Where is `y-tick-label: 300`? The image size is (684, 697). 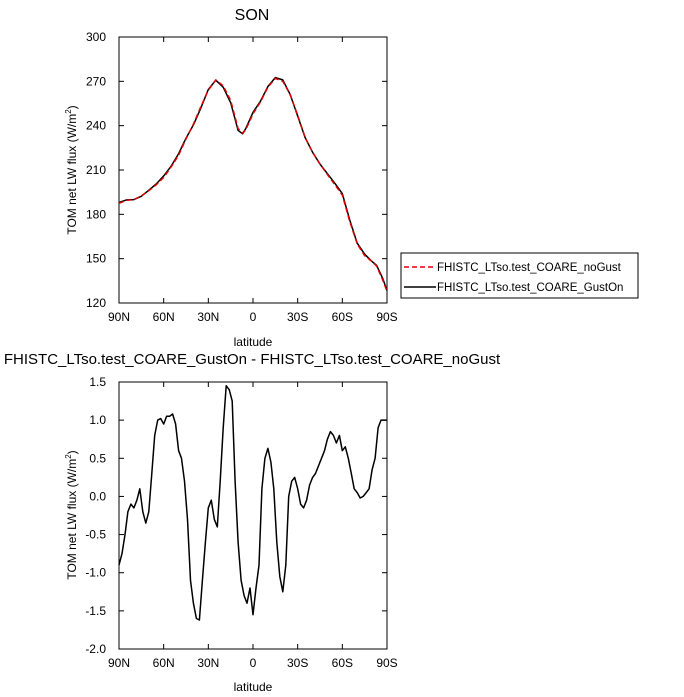 y-tick-label: 300 is located at coordinates (96, 37).